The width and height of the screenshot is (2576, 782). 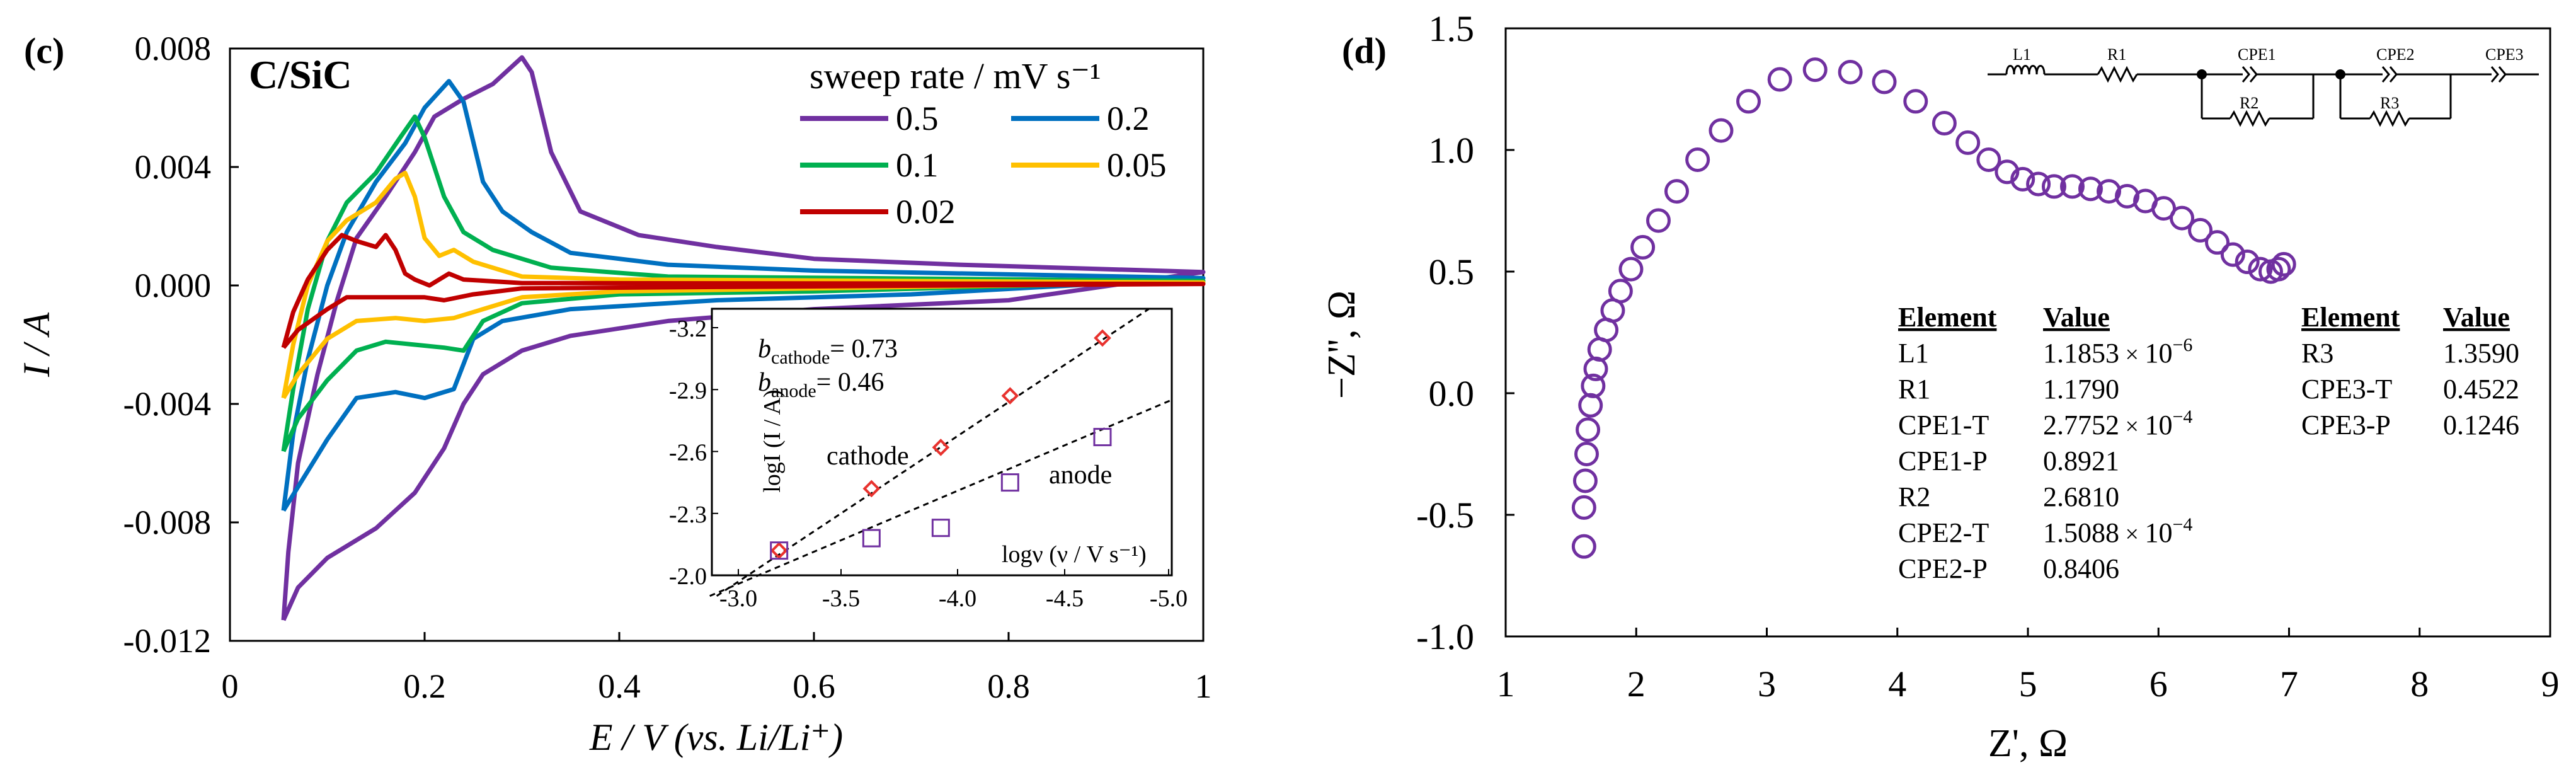 I want to click on panel-c-y-ticks: 0.008 0.004 0.000 -0.004 -0.008 -0.012, so click(x=181, y=345).